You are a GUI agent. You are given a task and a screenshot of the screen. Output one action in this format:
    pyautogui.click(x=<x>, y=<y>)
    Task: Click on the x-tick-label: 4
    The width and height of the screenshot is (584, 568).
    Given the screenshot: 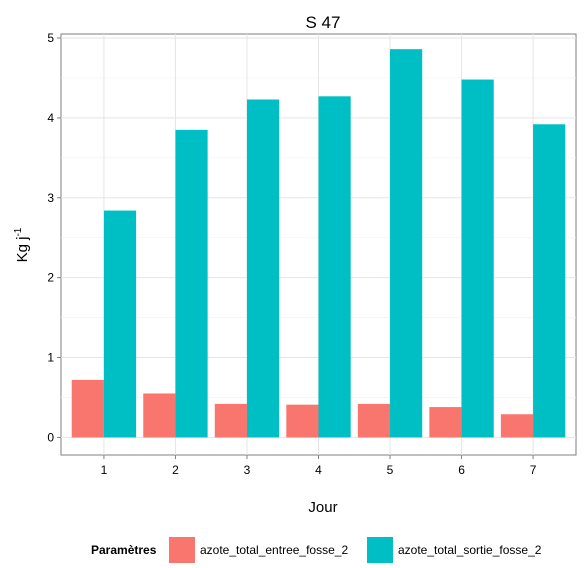 What is the action you would take?
    pyautogui.click(x=318, y=470)
    